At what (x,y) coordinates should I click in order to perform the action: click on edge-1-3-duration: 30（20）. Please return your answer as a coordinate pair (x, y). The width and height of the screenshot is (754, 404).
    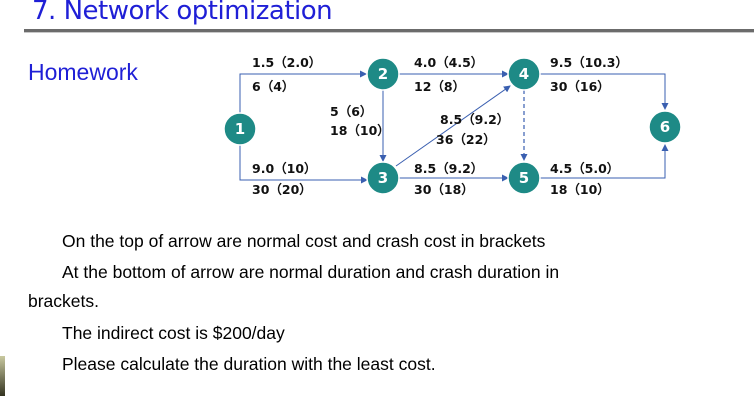
    Looking at the image, I should click on (282, 189).